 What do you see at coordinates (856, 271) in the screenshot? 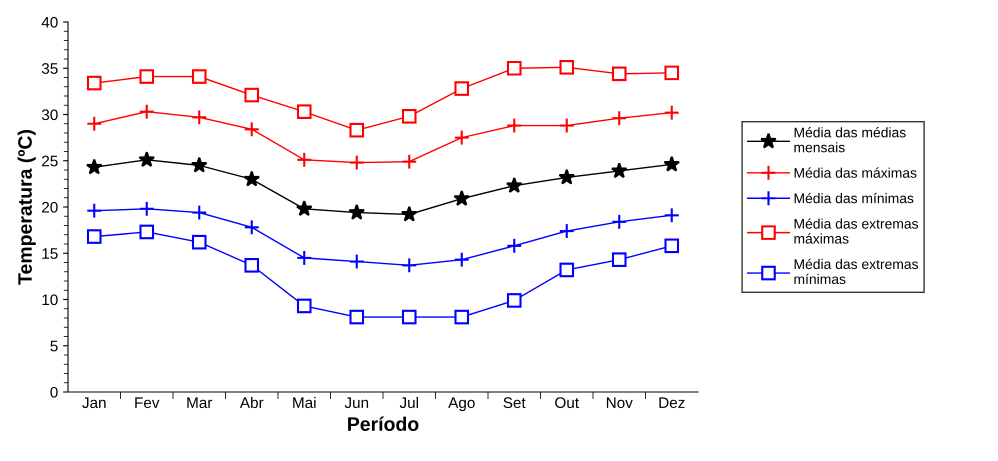
I see `legend-label: Média das extremas mínimas` at bounding box center [856, 271].